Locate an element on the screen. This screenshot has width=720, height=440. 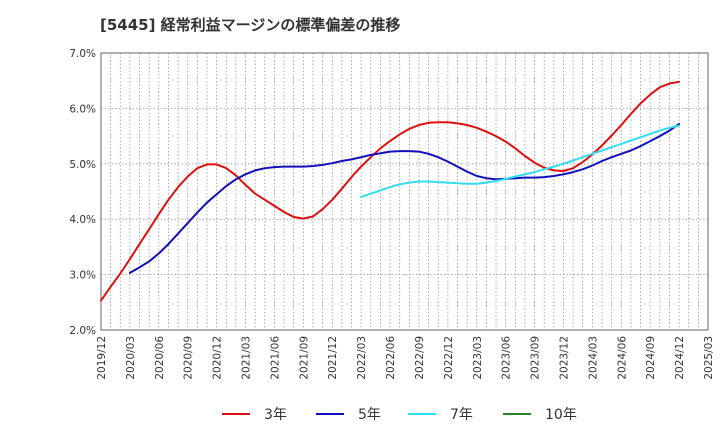
x-tick-label: 2023/06 is located at coordinates (507, 358).